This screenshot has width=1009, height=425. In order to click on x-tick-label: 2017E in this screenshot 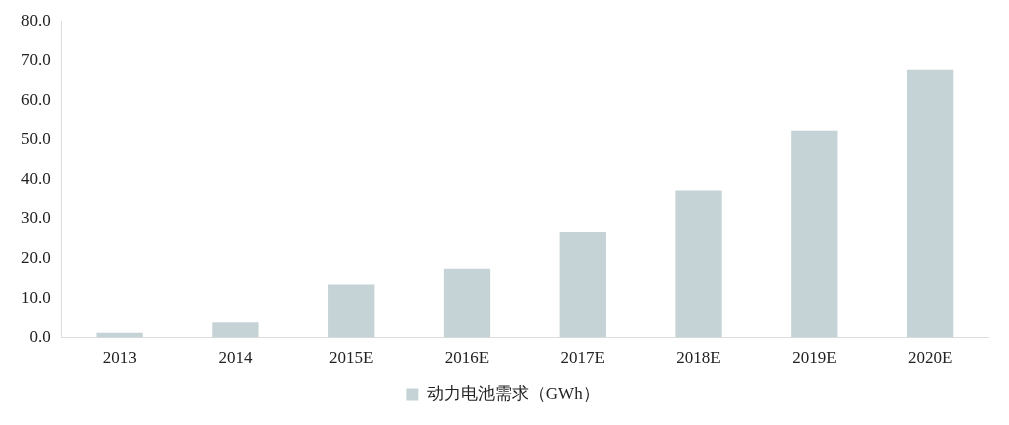, I will do `click(582, 358)`.